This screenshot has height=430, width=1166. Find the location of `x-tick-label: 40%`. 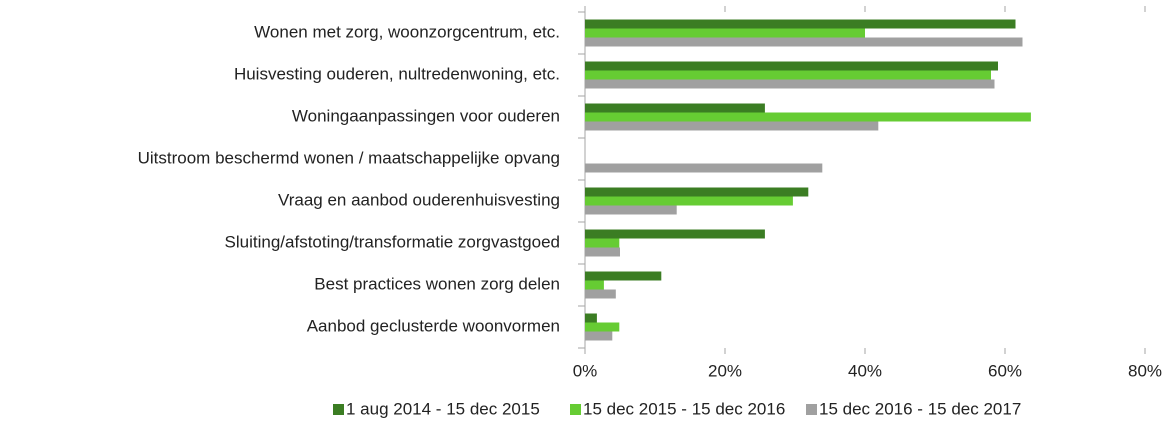

x-tick-label: 40% is located at coordinates (865, 370).